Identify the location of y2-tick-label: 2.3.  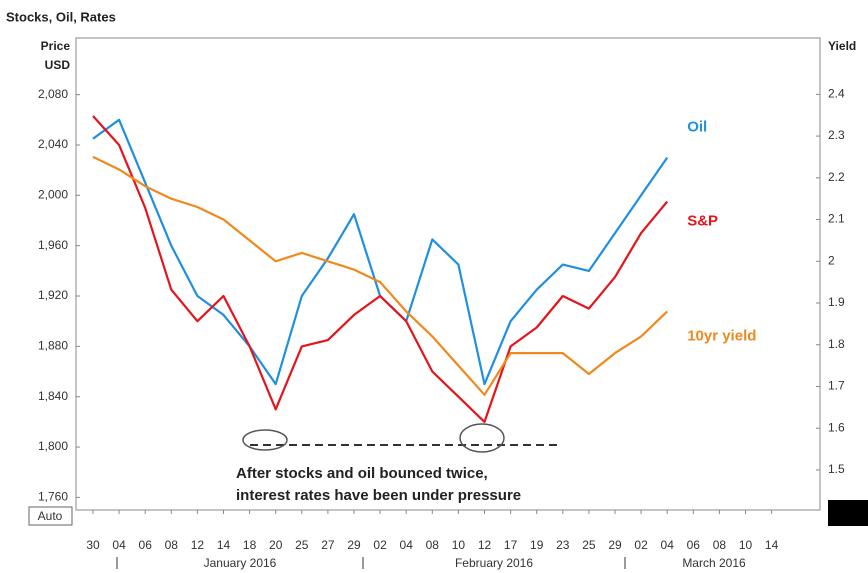
(836, 135).